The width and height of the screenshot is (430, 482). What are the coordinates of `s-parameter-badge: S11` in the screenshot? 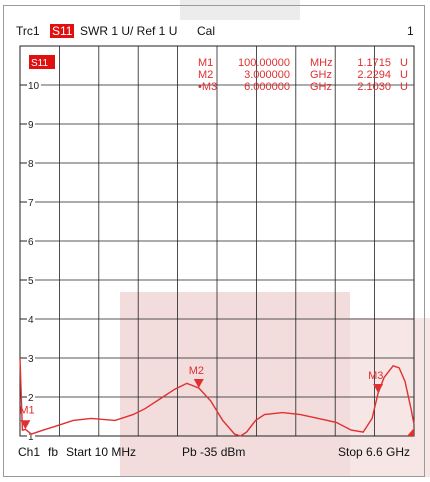 It's located at (62, 31).